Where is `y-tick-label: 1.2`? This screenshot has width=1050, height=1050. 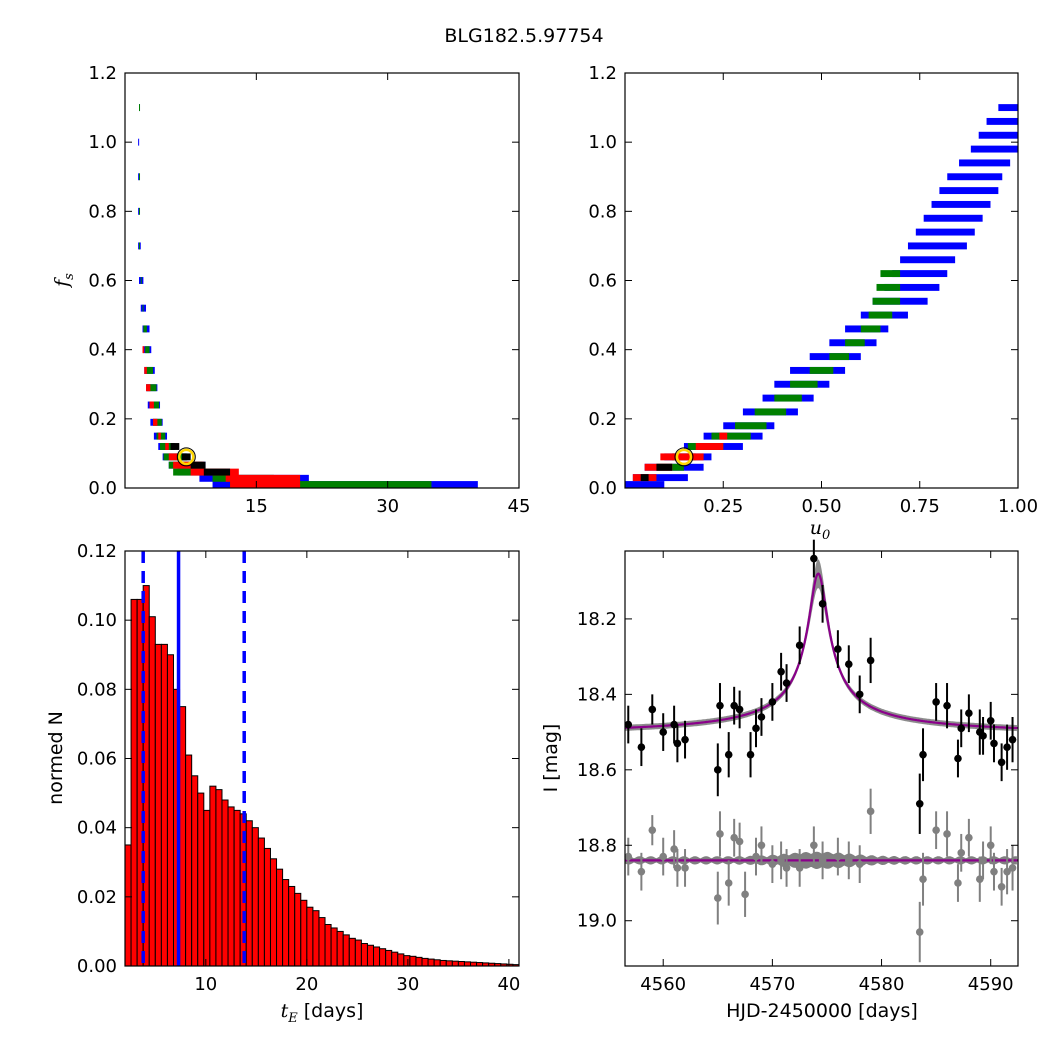 y-tick-label: 1.2 is located at coordinates (602, 73).